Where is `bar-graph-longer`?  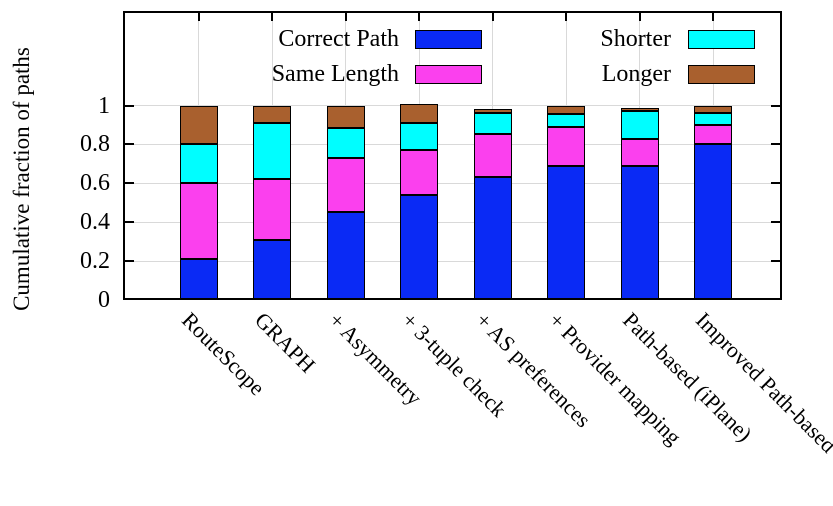 bar-graph-longer is located at coordinates (272, 114).